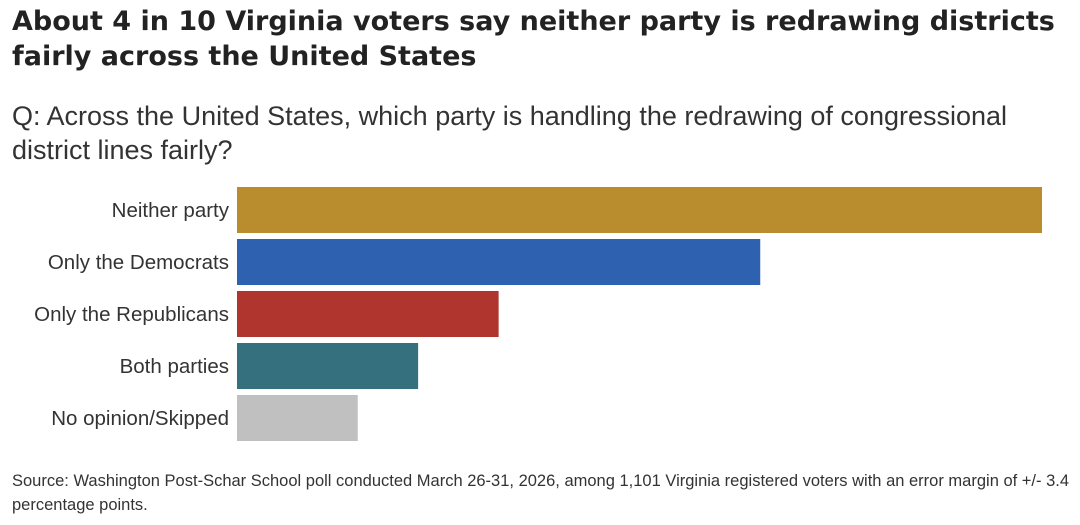 Image resolution: width=1080 pixels, height=525 pixels. What do you see at coordinates (171, 210) in the screenshot?
I see `category-label-neither-party: Neither party` at bounding box center [171, 210].